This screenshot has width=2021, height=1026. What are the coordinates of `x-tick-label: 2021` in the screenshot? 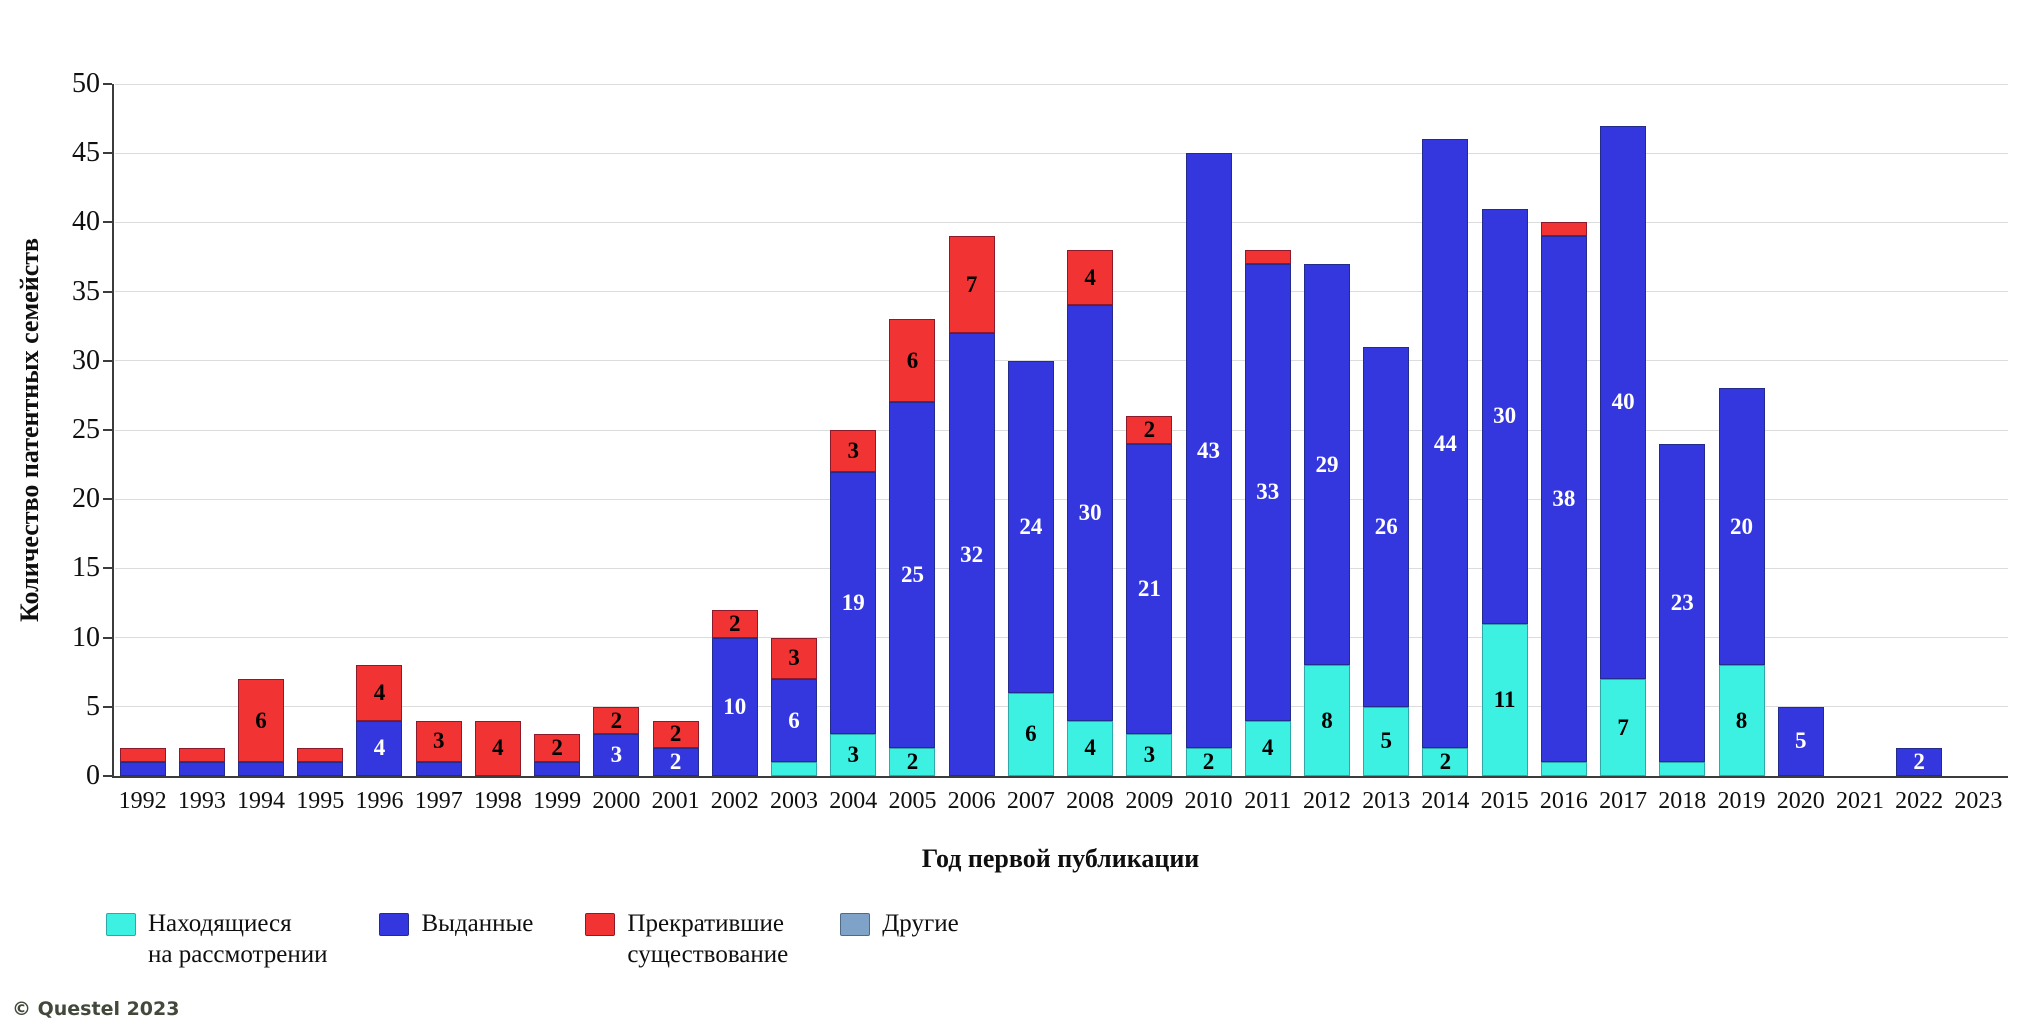 It's located at (1859, 801).